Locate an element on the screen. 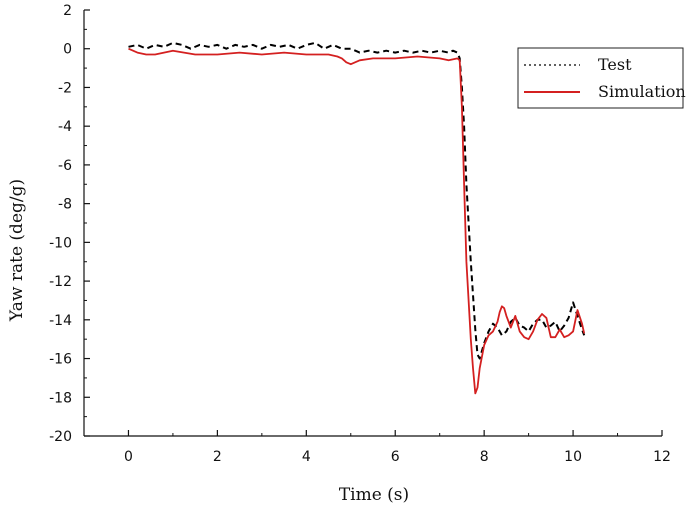 This screenshot has height=507, width=700. x-tick-label: 0 is located at coordinates (128, 457).